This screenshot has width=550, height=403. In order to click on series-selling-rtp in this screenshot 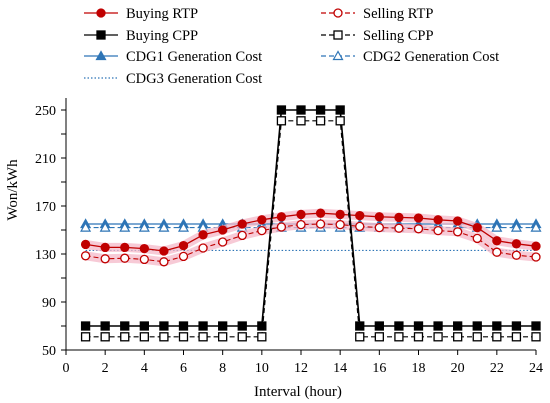, I will do `click(310, 243)`.